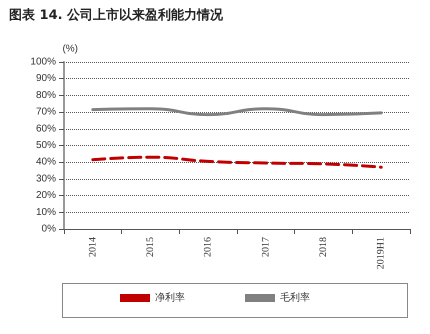  Describe the element at coordinates (170, 298) in the screenshot. I see `legend-label: 净利率` at that location.